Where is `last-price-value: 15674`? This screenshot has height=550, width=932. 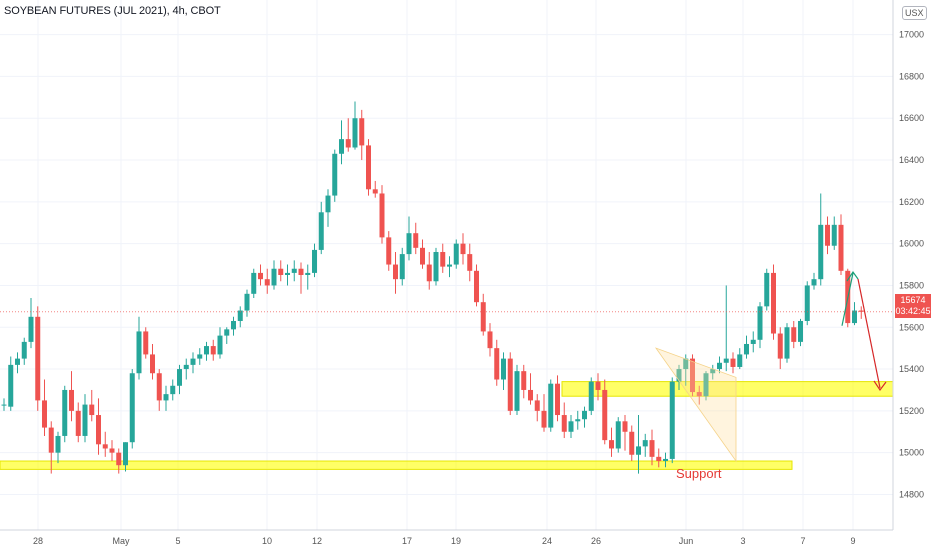 last-price-value: 15674 is located at coordinates (913, 300).